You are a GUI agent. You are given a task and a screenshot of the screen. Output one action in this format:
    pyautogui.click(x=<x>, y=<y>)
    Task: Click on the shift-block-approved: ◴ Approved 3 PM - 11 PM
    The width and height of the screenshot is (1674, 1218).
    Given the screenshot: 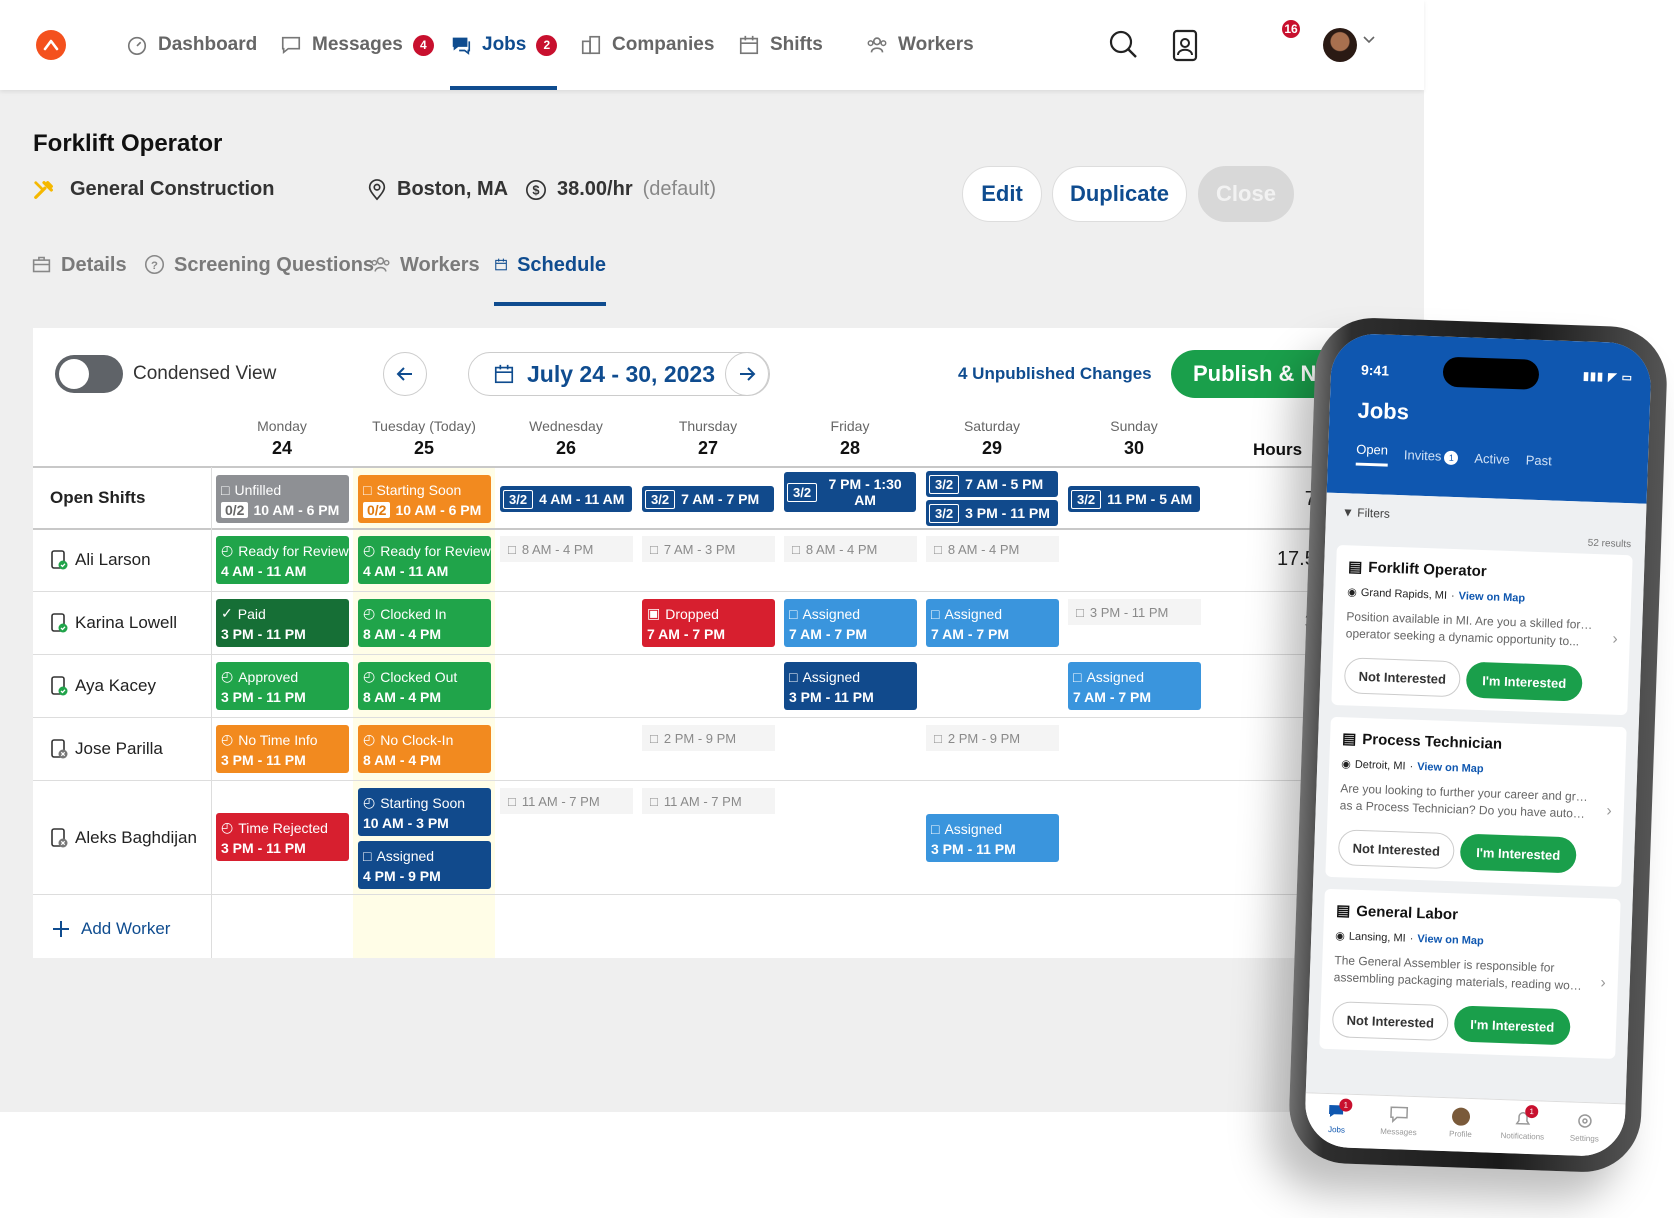 What is the action you would take?
    pyautogui.click(x=282, y=686)
    